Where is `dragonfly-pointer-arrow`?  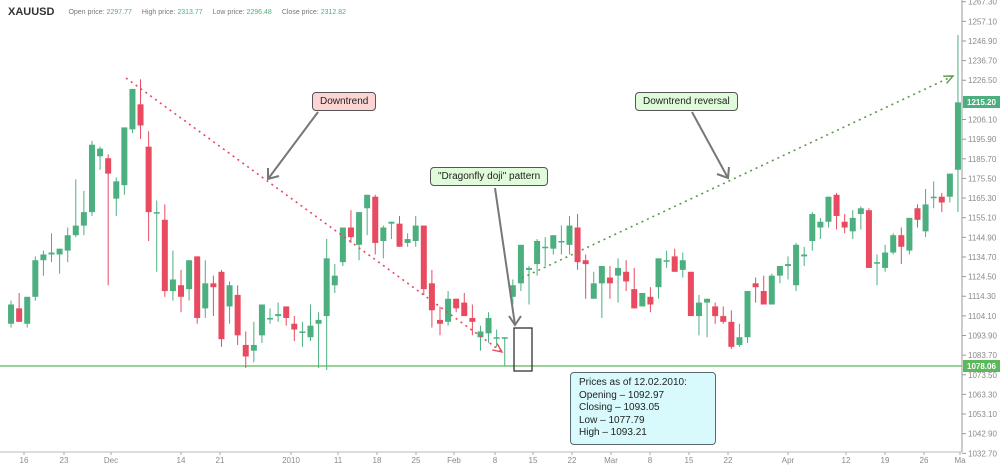 dragonfly-pointer-arrow is located at coordinates (505, 256).